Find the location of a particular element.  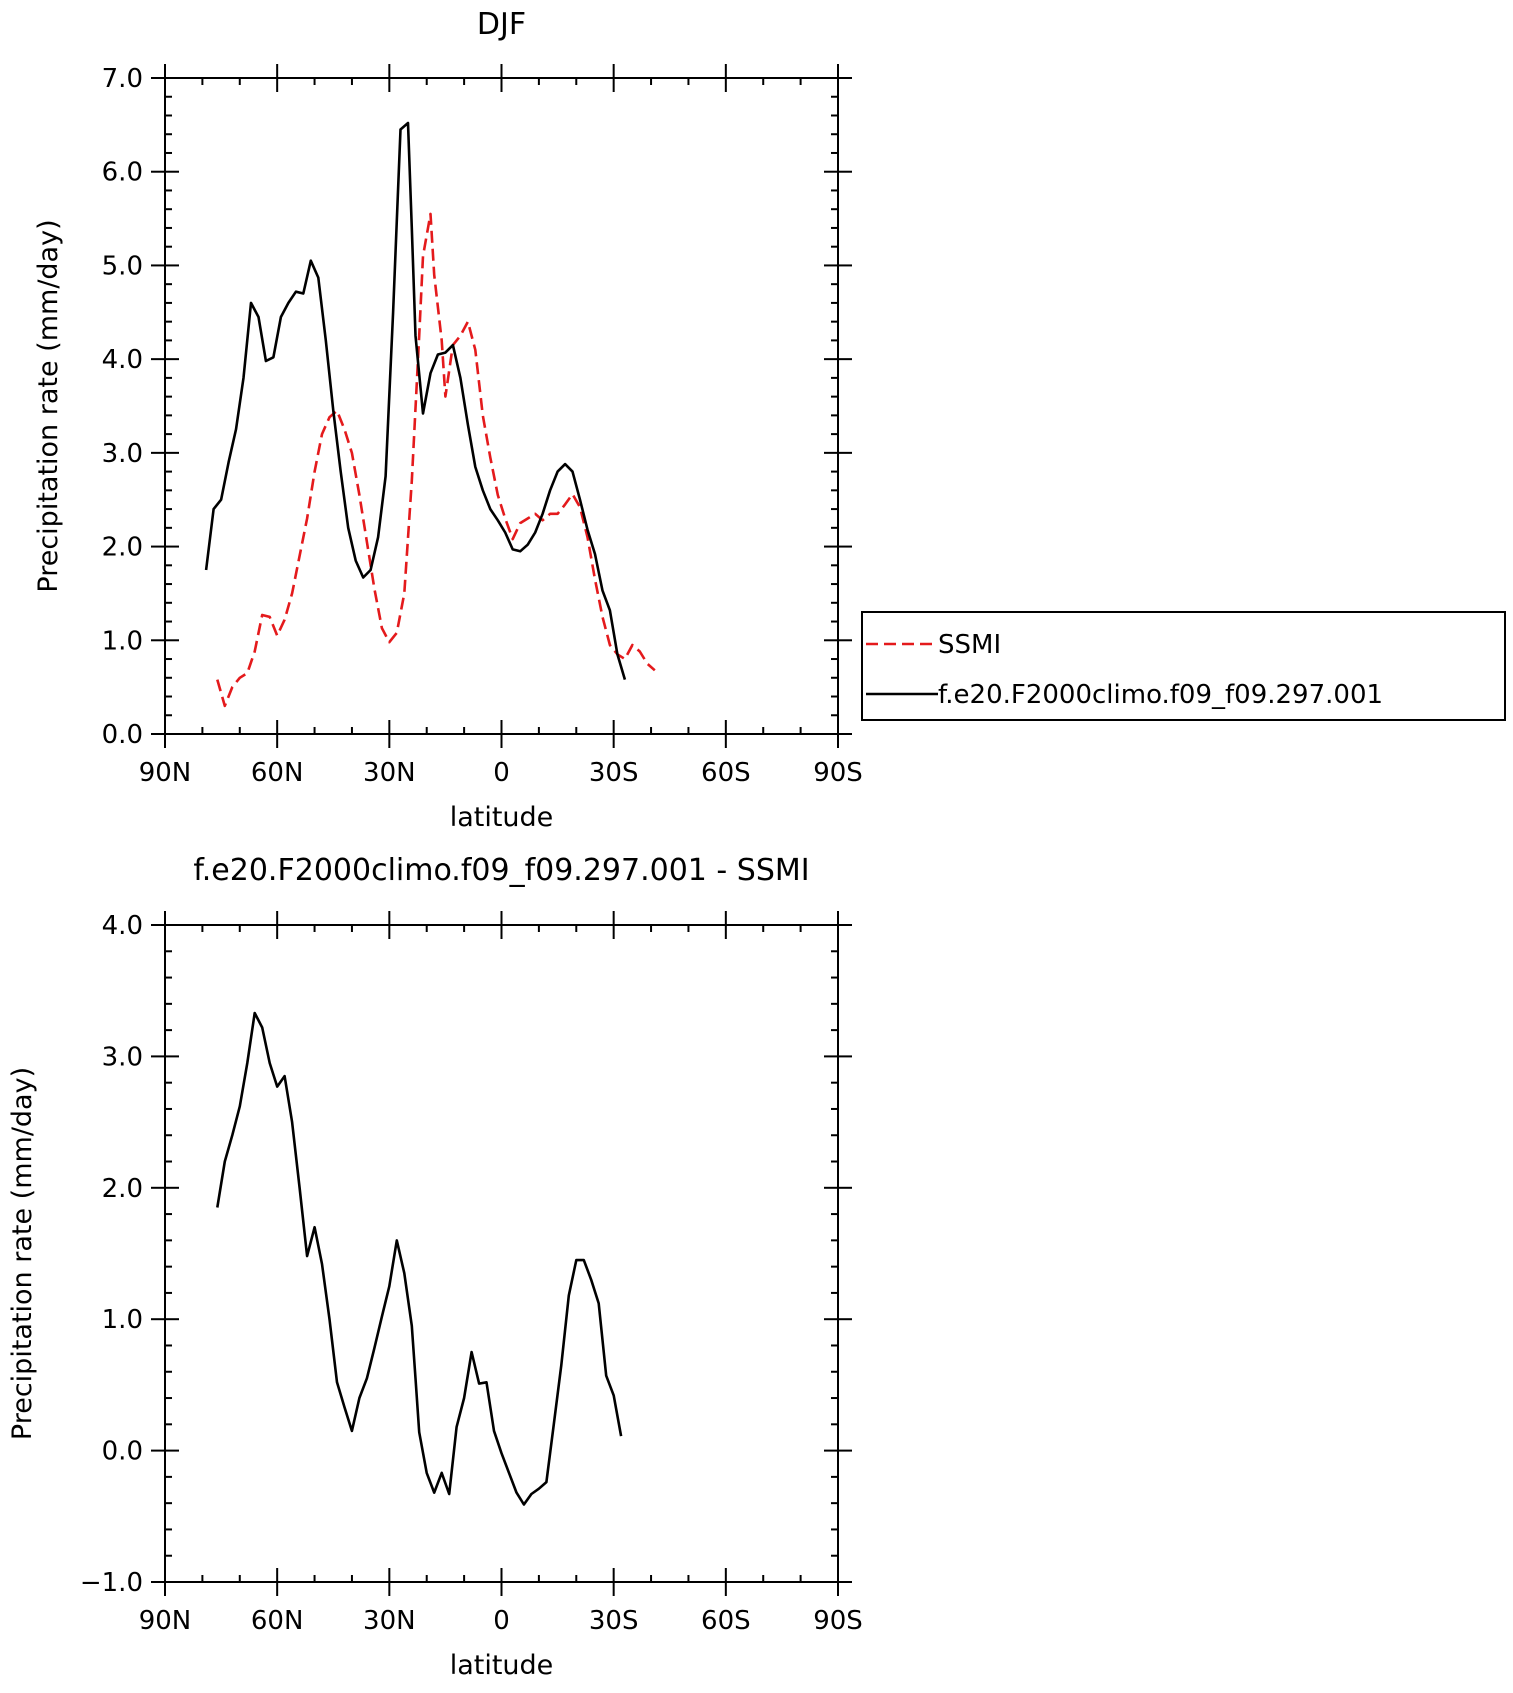

chart-title: DJF is located at coordinates (501, 24).